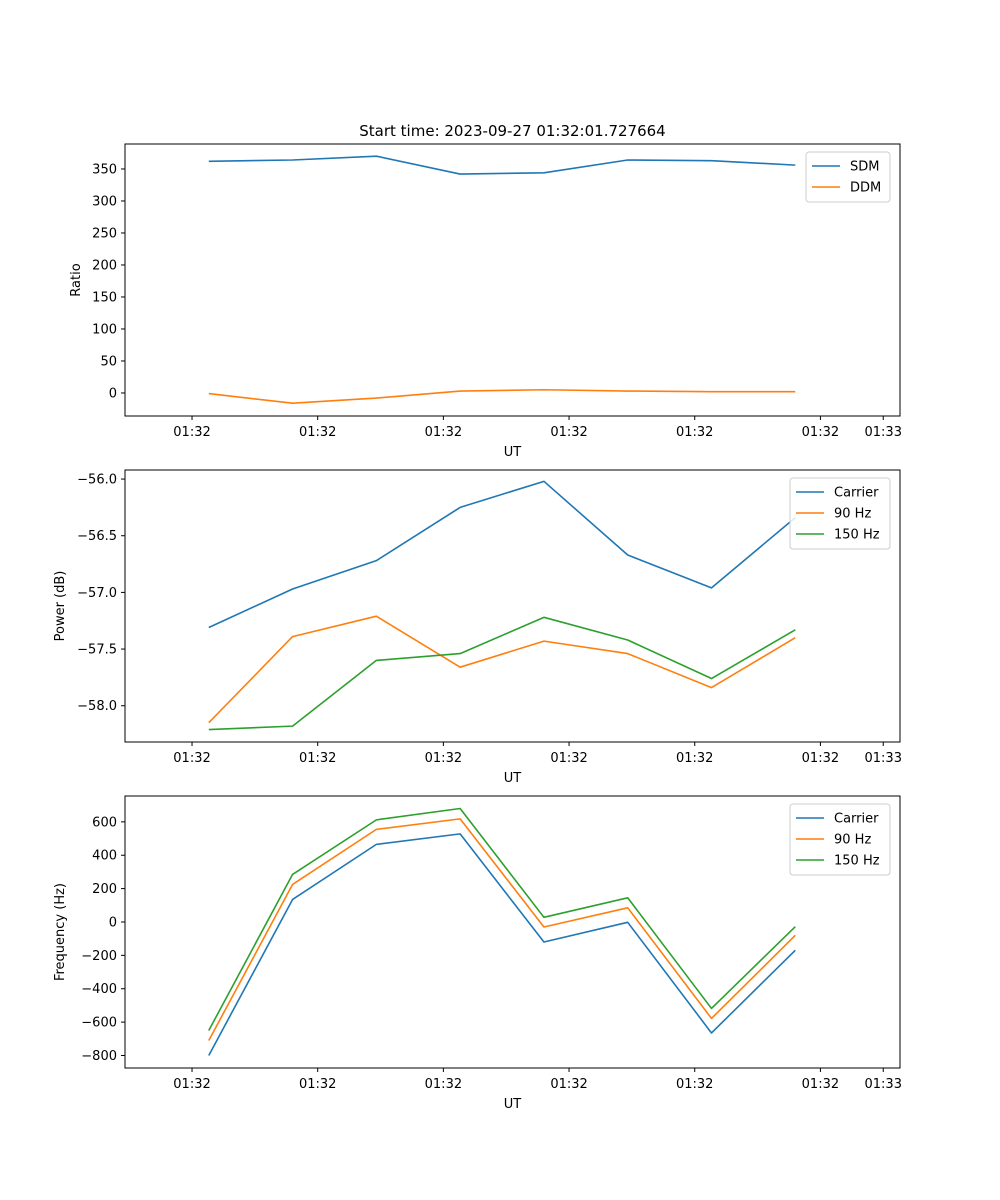 Image resolution: width=1000 pixels, height=1200 pixels. What do you see at coordinates (99, 989) in the screenshot?
I see `y-tick-label: −400` at bounding box center [99, 989].